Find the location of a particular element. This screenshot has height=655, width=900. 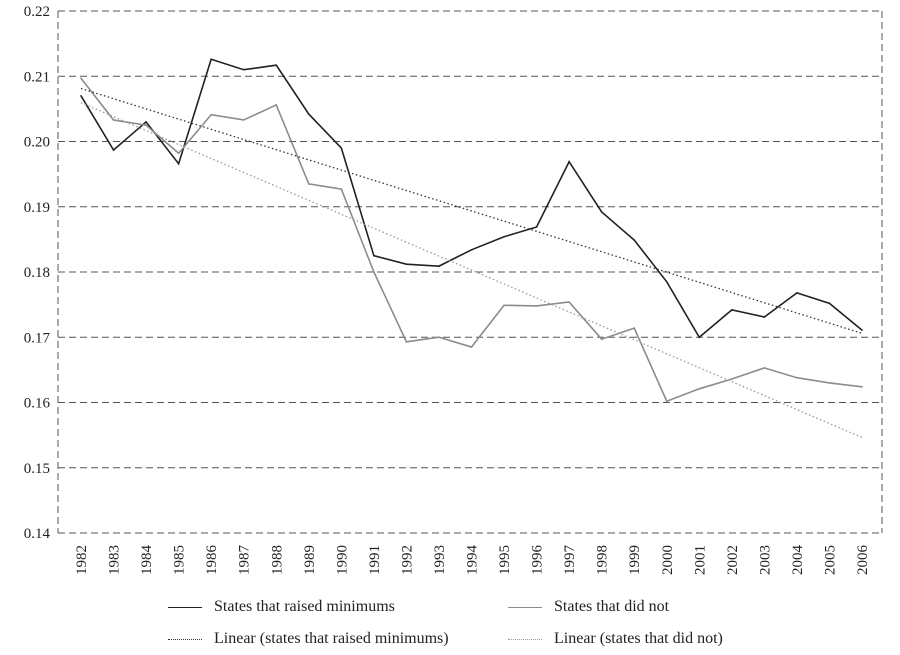

x-tick-label: 1982 is located at coordinates (82, 560).